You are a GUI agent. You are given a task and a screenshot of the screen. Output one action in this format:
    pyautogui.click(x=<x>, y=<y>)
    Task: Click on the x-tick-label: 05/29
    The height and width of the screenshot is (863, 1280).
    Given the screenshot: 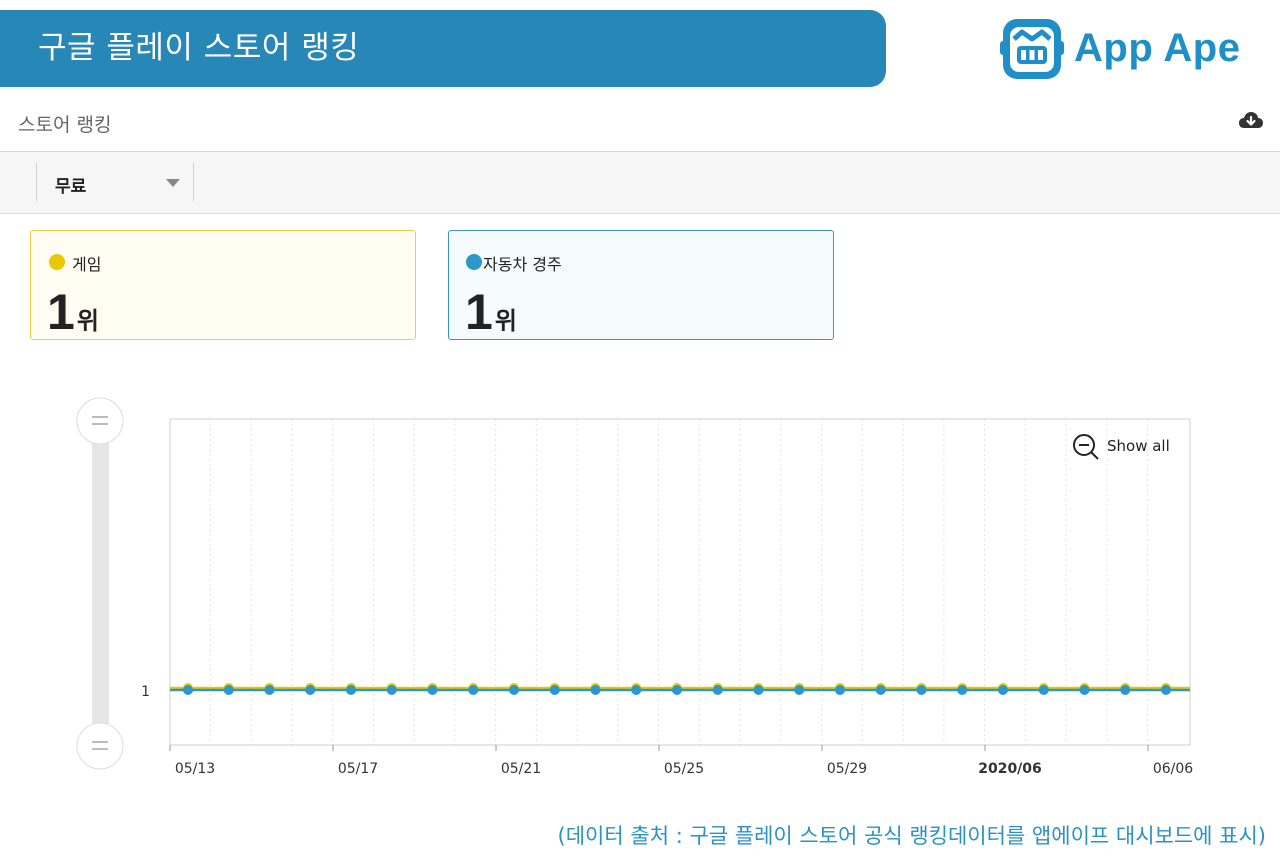 What is the action you would take?
    pyautogui.click(x=847, y=769)
    